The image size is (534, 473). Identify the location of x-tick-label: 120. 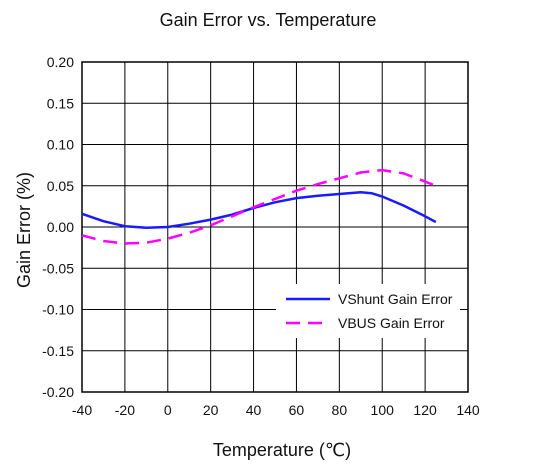
(425, 410).